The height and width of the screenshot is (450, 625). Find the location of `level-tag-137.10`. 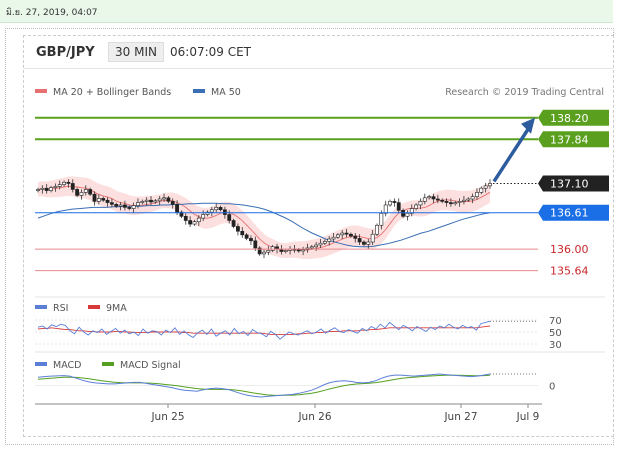

level-tag-137.10 is located at coordinates (573, 183).